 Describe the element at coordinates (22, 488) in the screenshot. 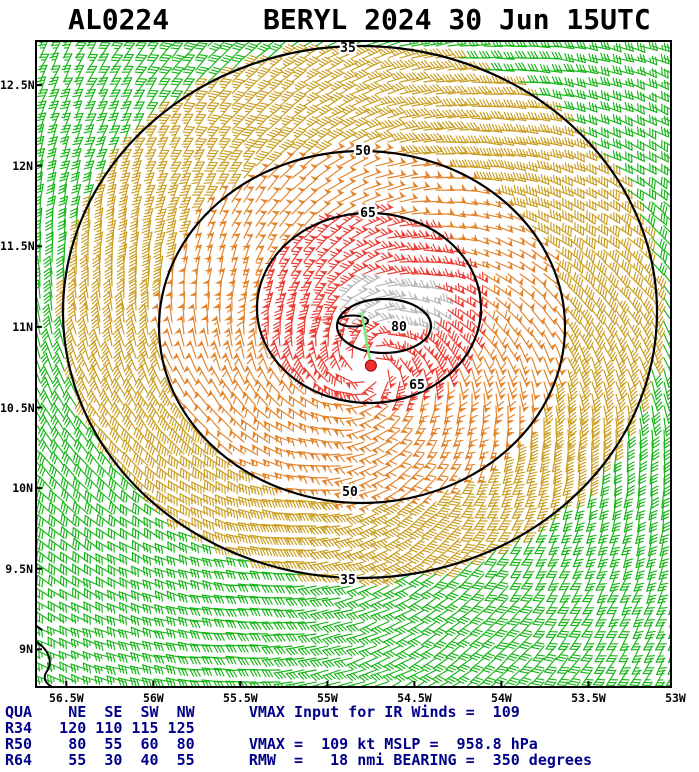

I see `y-tick-label: 10N` at that location.